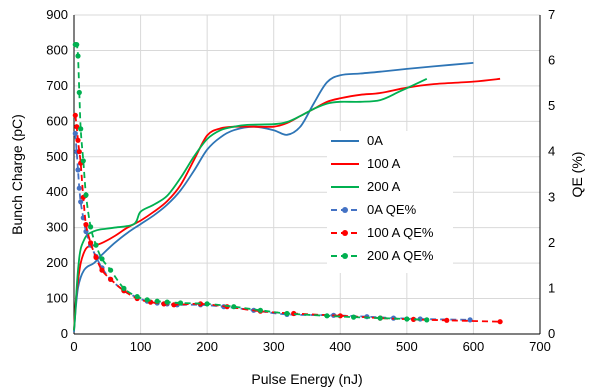 The width and height of the screenshot is (597, 388). I want to click on x-tick-label: 700, so click(540, 346).